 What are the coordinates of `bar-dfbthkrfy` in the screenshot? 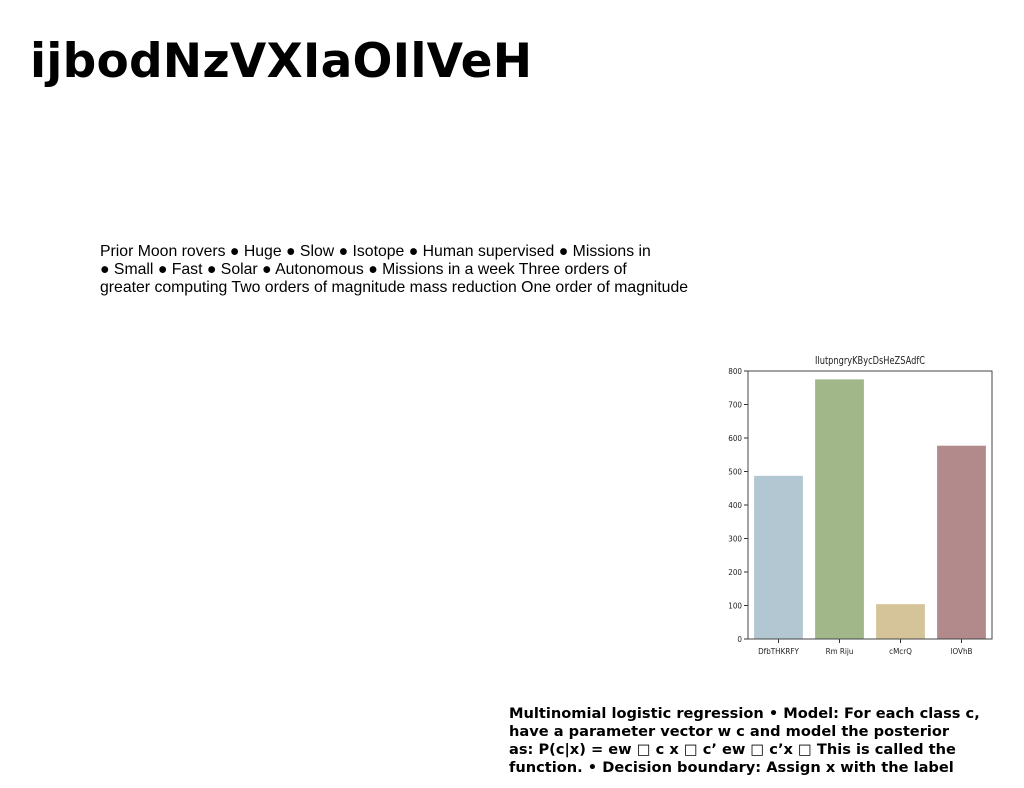 It's located at (778, 557).